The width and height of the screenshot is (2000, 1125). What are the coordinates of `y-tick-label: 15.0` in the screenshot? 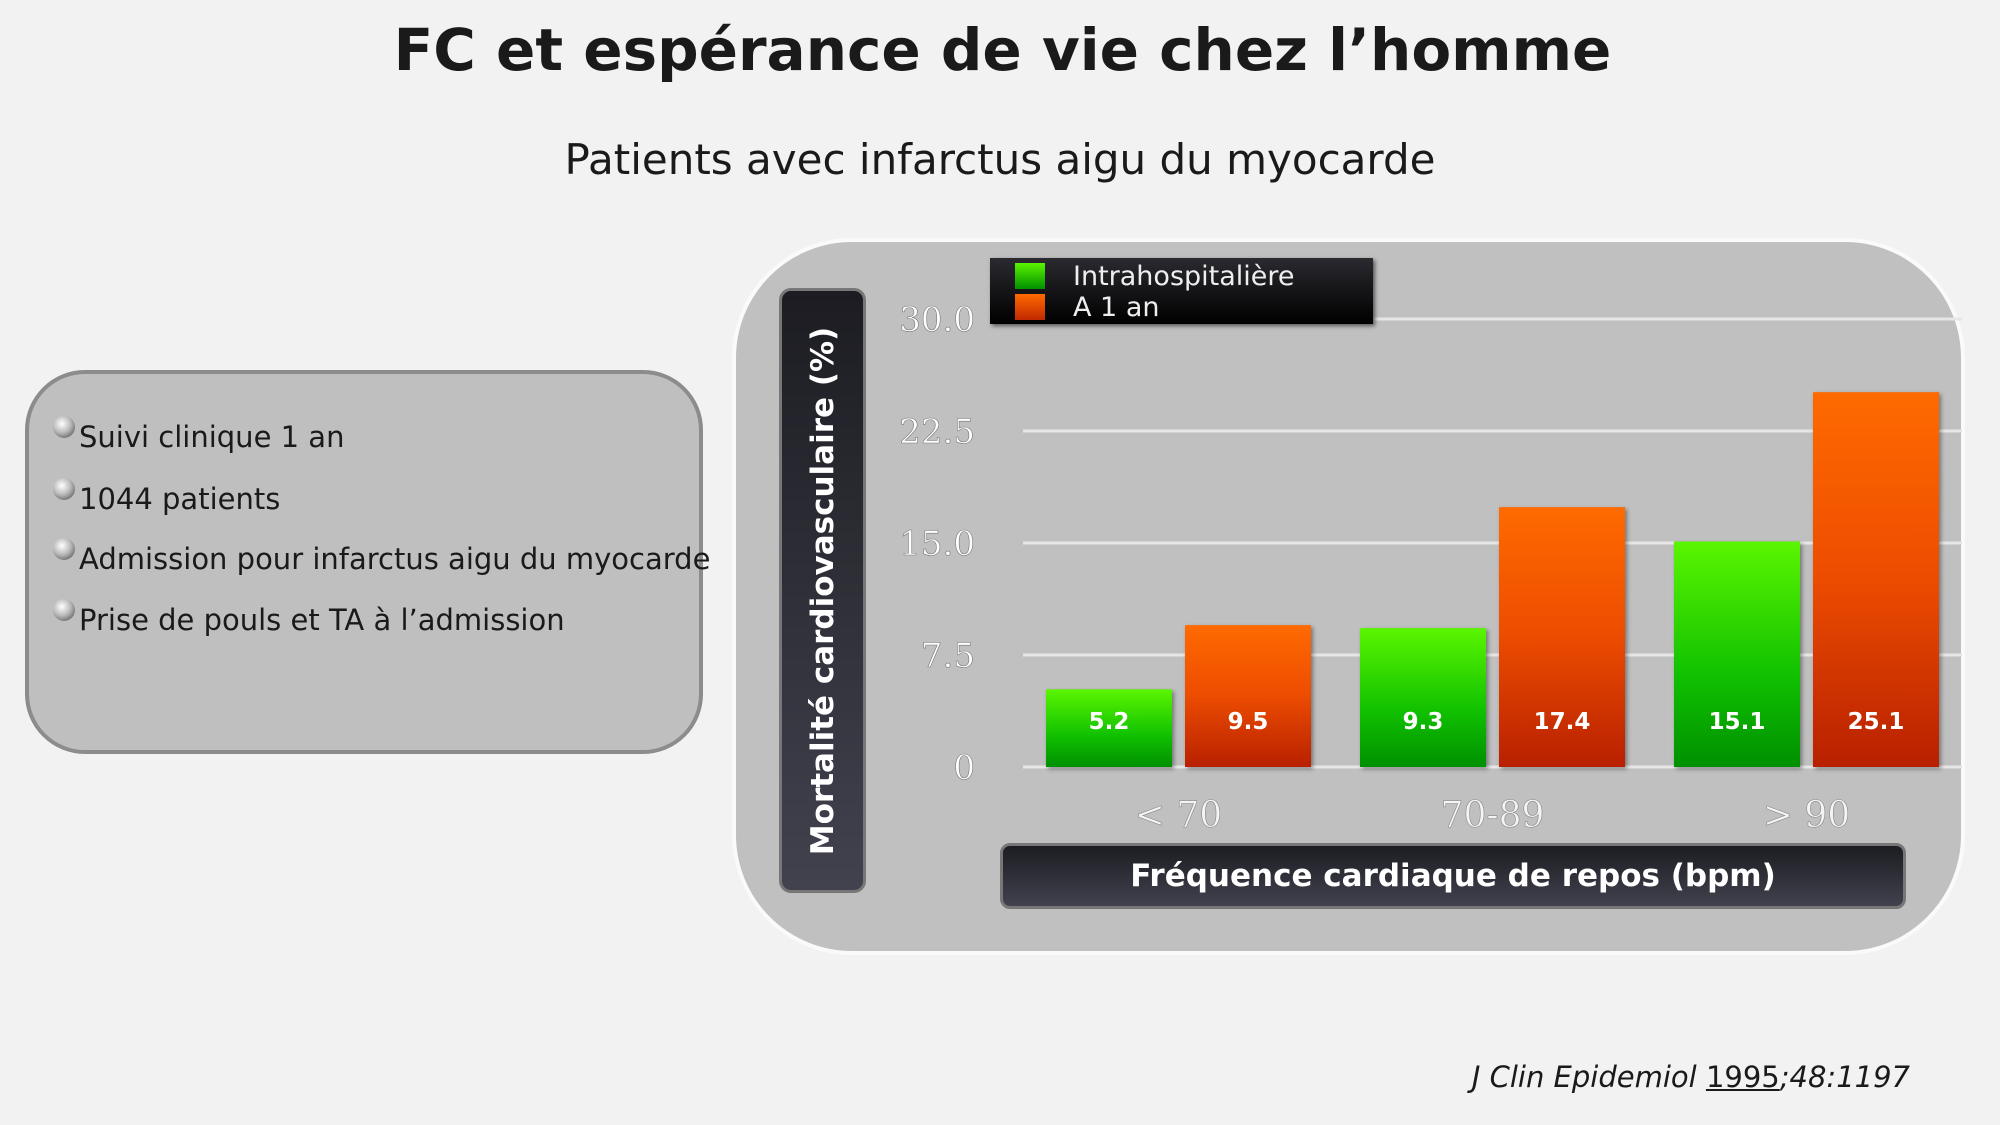 It's located at (937, 544).